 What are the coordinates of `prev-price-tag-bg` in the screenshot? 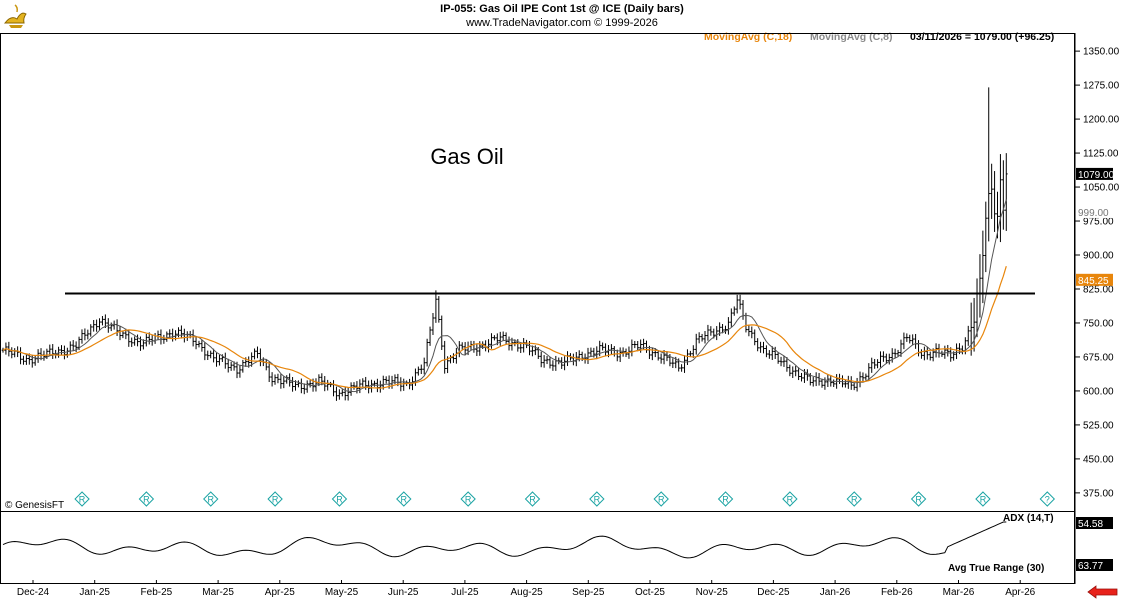 It's located at (1094, 211).